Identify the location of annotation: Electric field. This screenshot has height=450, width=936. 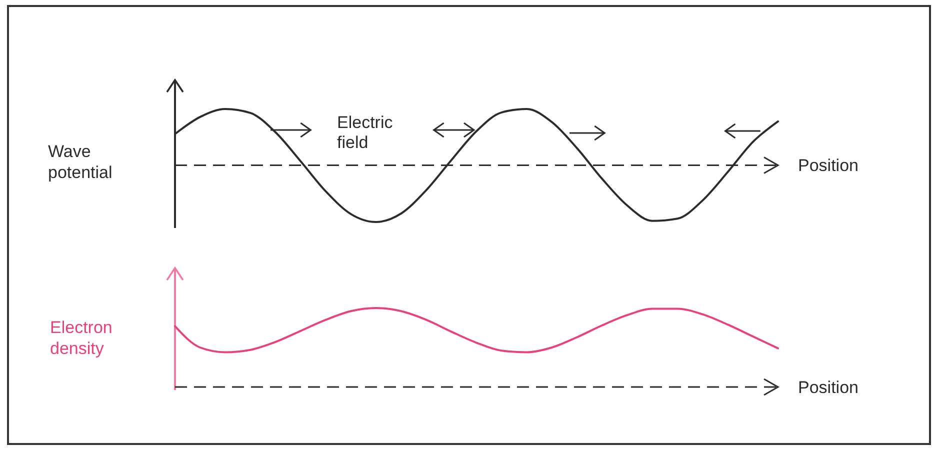
(365, 132).